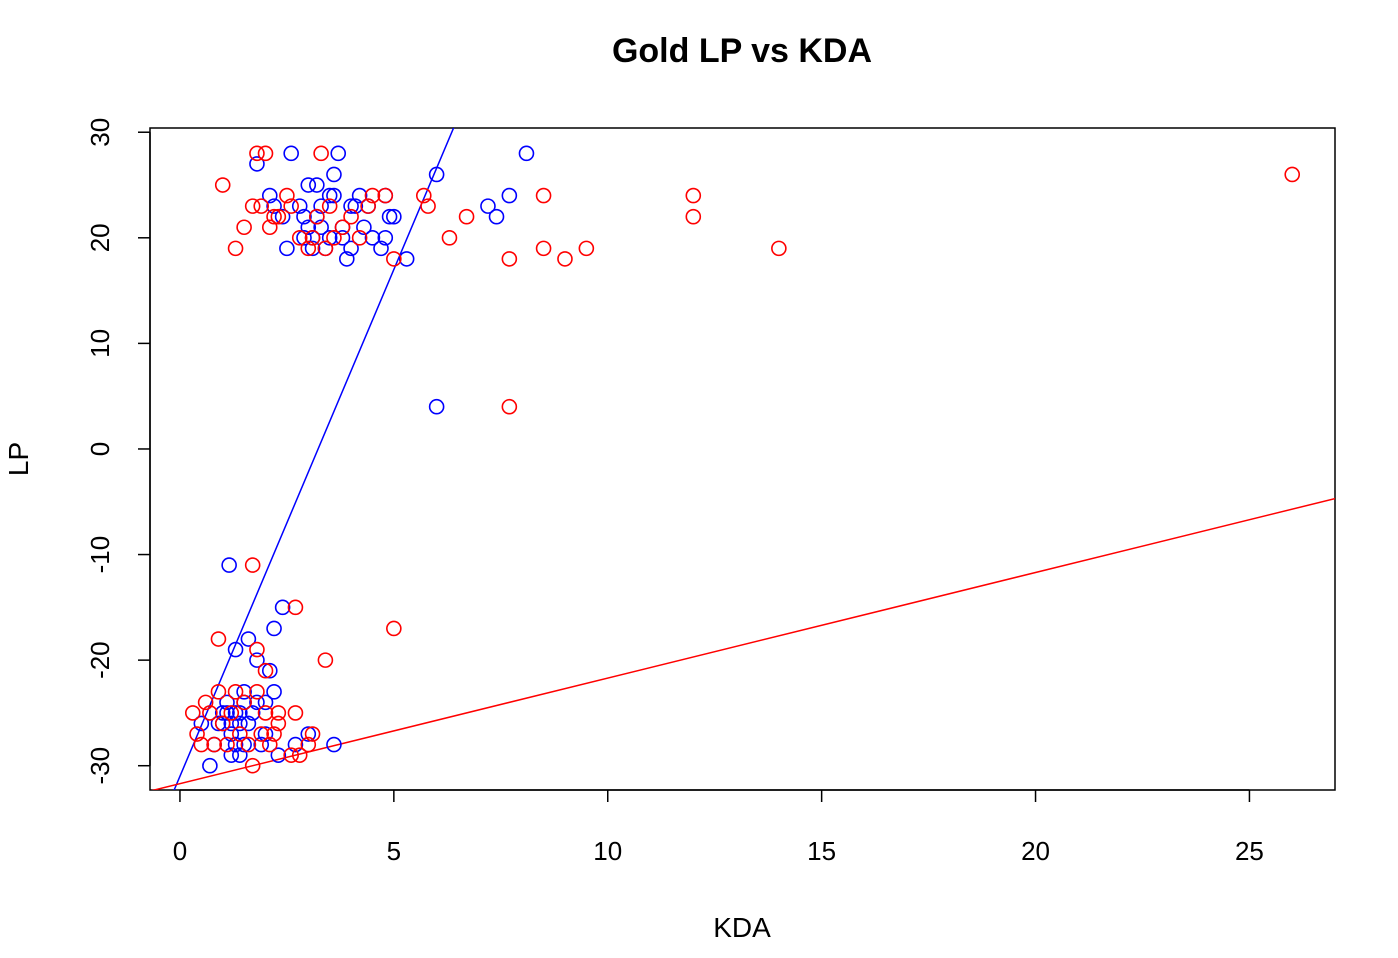  I want to click on x-axis: 0 5 10 15 20 25, so click(718, 827).